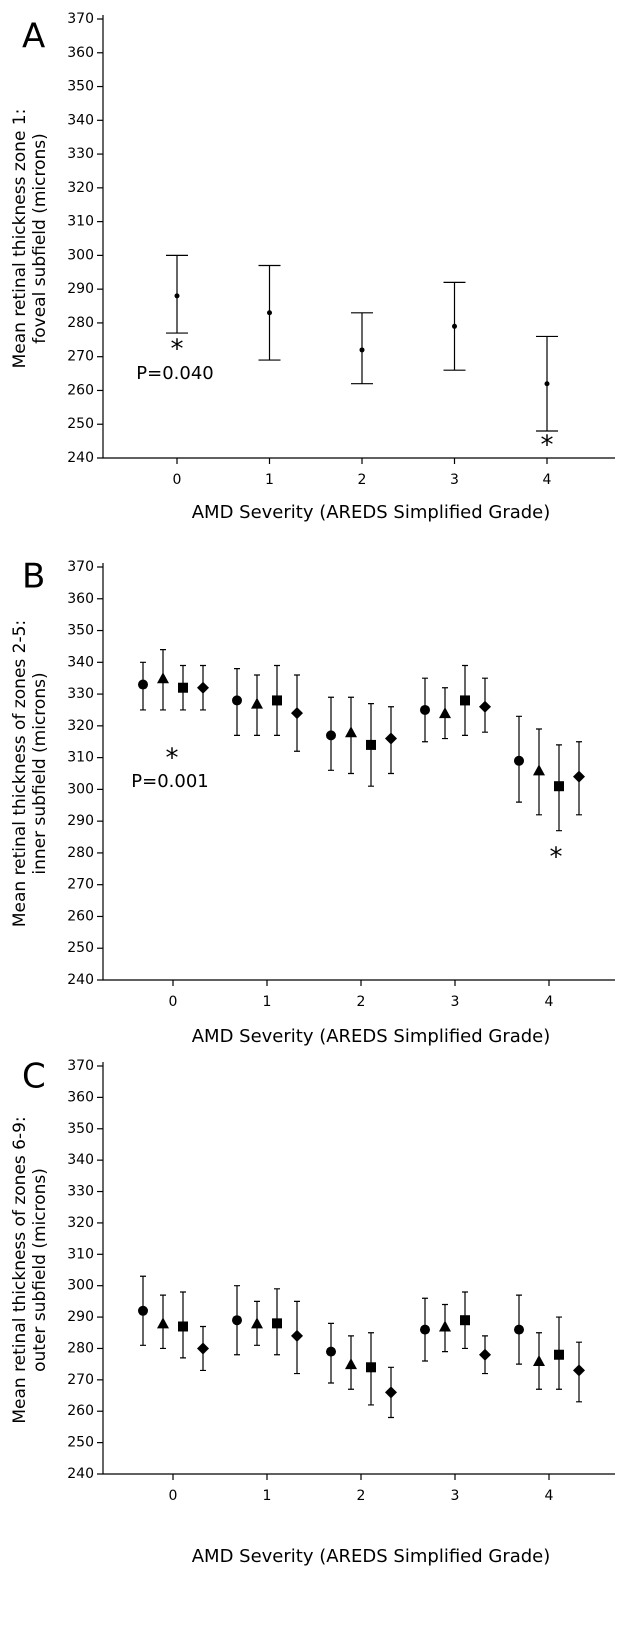 This screenshot has width=639, height=1628. I want to click on y-axis-label: foveal subfield (microns), so click(40, 238).